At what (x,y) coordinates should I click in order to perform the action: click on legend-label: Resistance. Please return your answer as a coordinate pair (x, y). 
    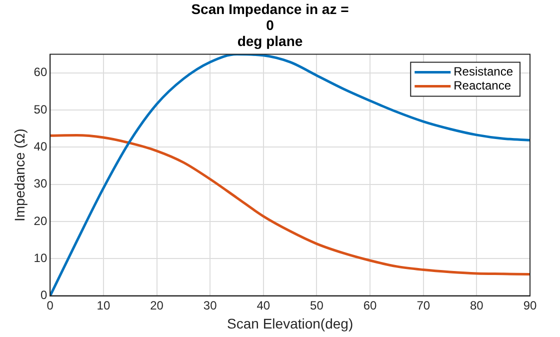
    Looking at the image, I should click on (484, 71).